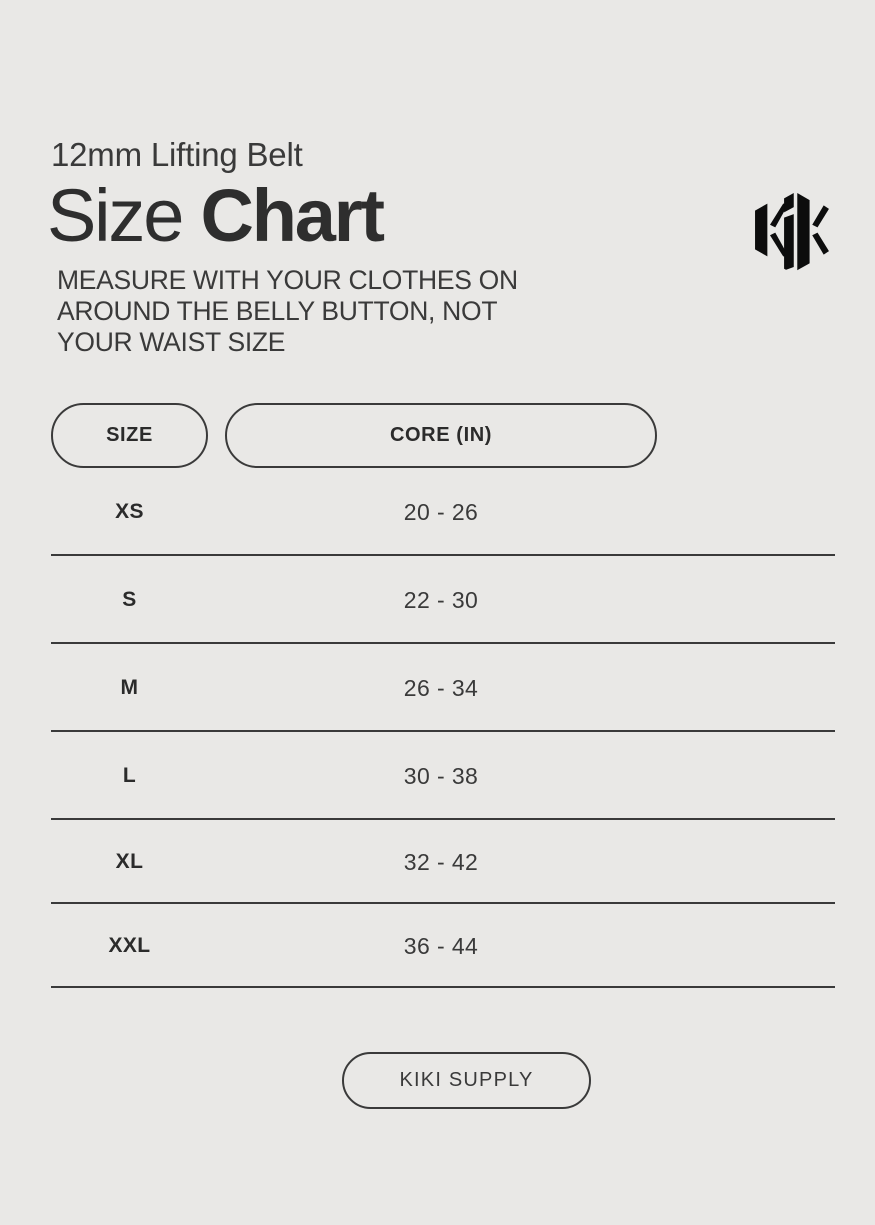  I want to click on column-header-size: SIZE, so click(129, 435).